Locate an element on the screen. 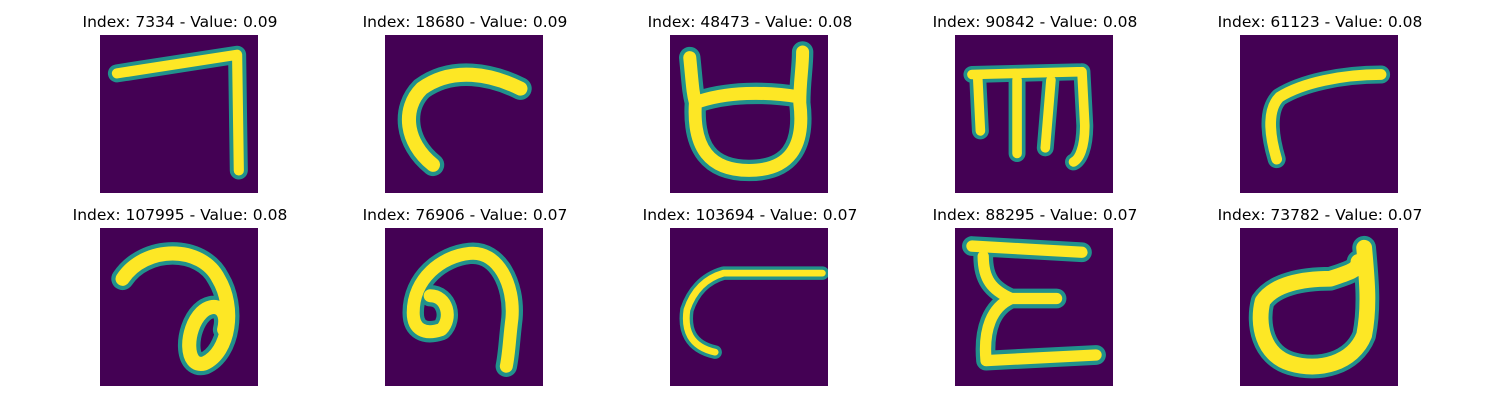  panel-3: Index: 48473 - Value: 0.08 is located at coordinates (750, 107).